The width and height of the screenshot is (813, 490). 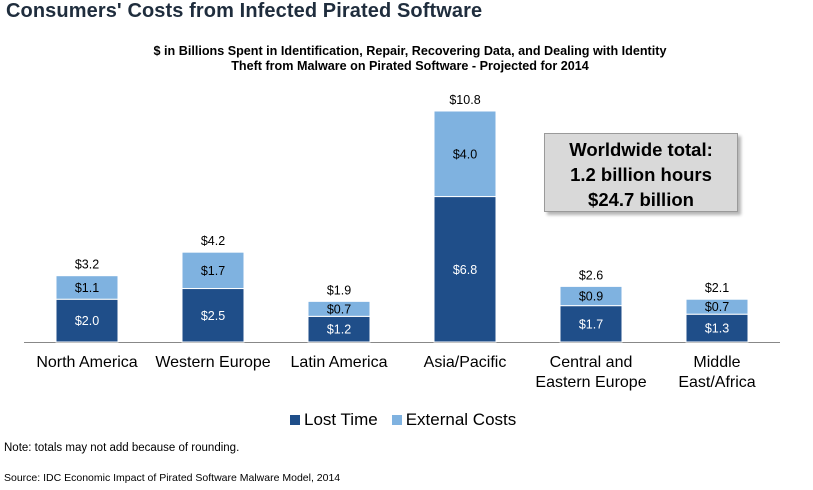 I want to click on data-label-lost-time-2: $1.2, so click(x=339, y=330).